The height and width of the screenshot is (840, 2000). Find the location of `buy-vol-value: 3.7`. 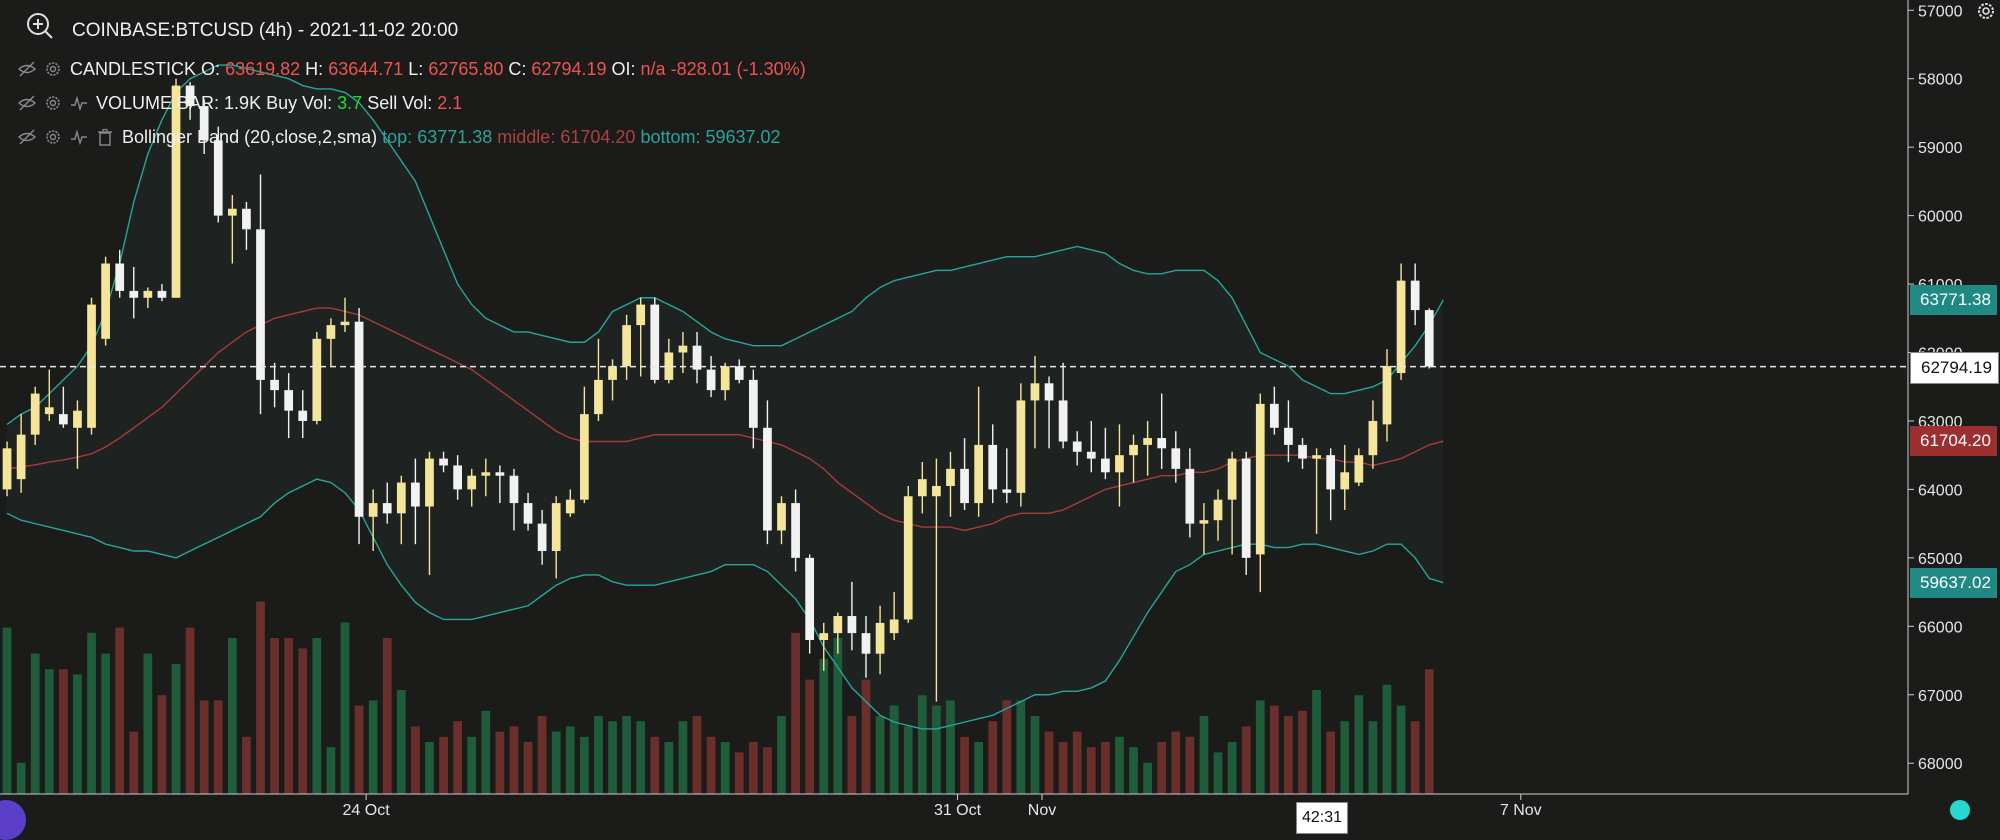

buy-vol-value: 3.7 is located at coordinates (350, 103).